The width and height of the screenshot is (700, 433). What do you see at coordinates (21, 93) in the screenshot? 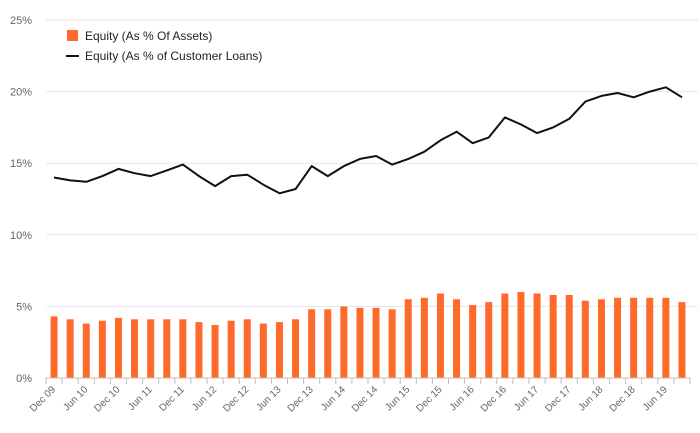
I see `y-tick-label: 20%` at bounding box center [21, 93].